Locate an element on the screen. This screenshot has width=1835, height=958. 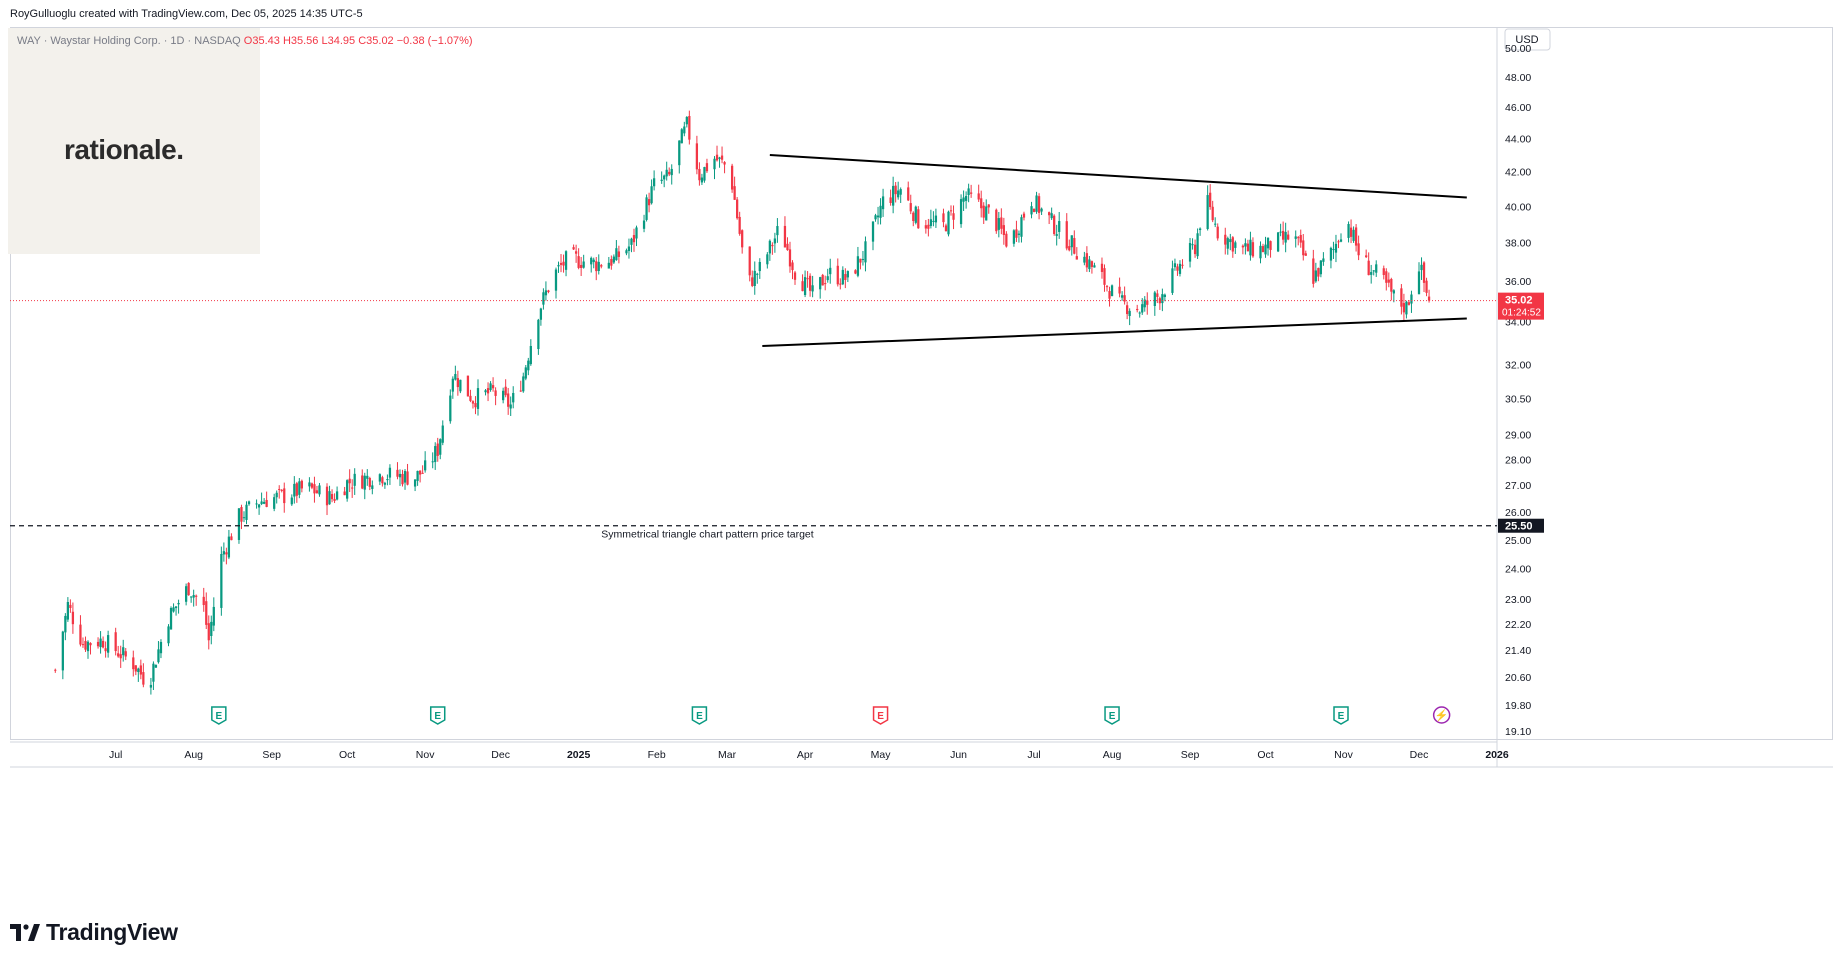
currency-selector is located at coordinates (1527, 39).